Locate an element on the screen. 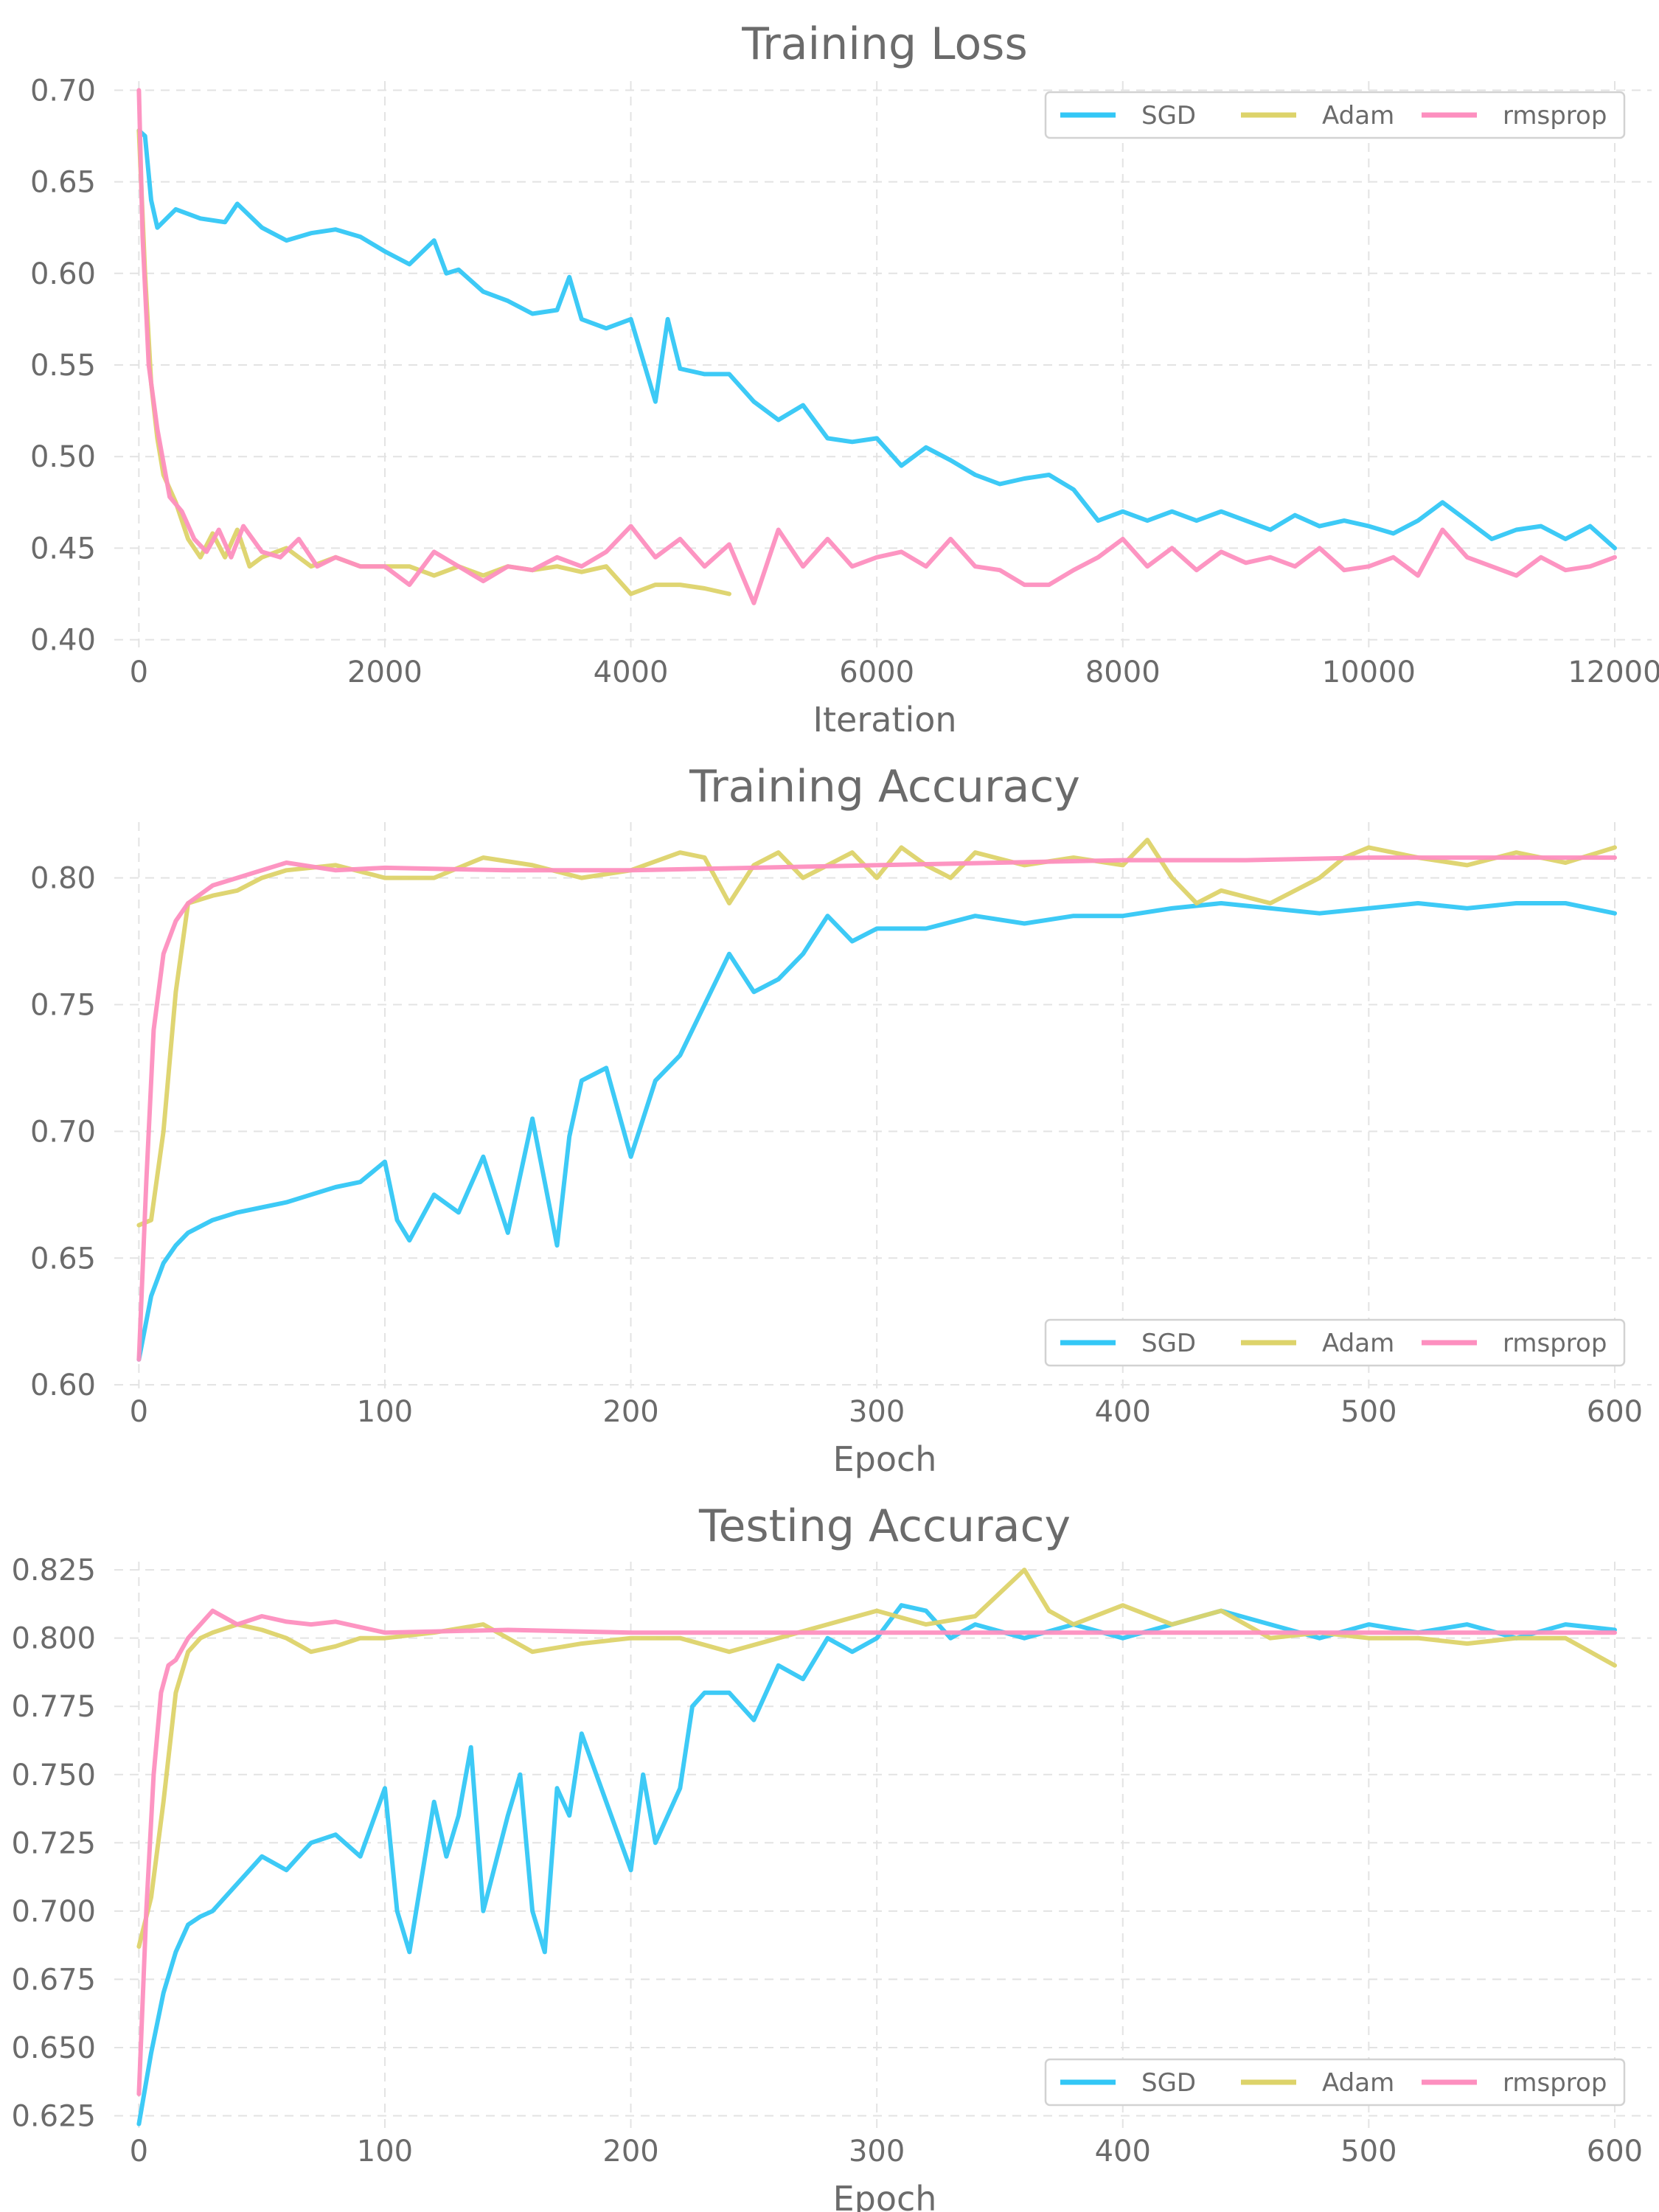  x-tick-label: 8000 is located at coordinates (1123, 672).